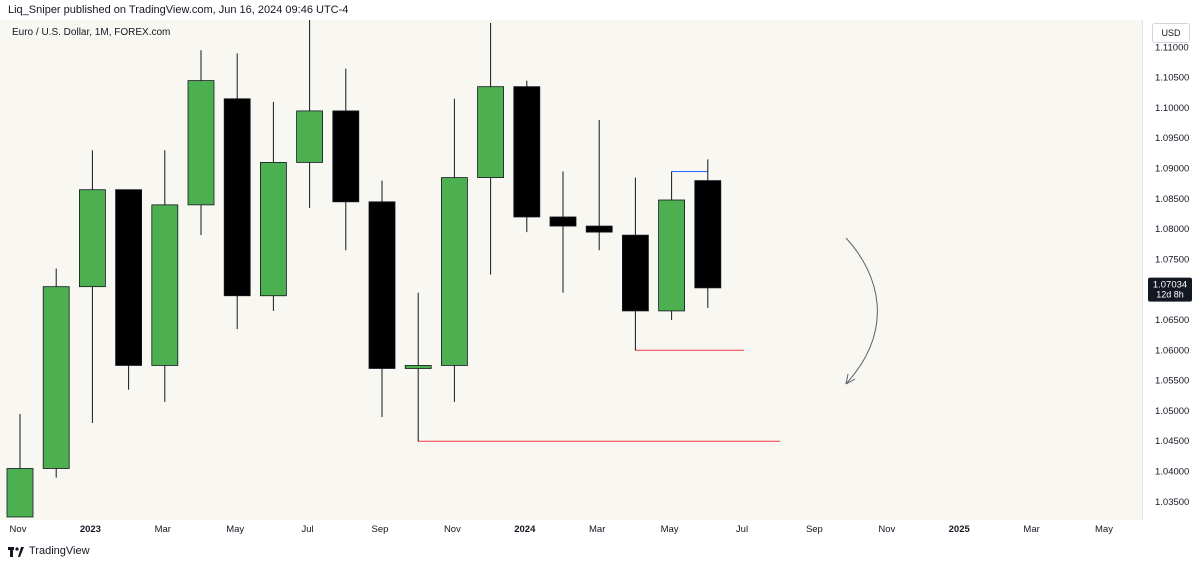 The image size is (1200, 565). What do you see at coordinates (59, 551) in the screenshot?
I see `tradingview-brand: TradingView` at bounding box center [59, 551].